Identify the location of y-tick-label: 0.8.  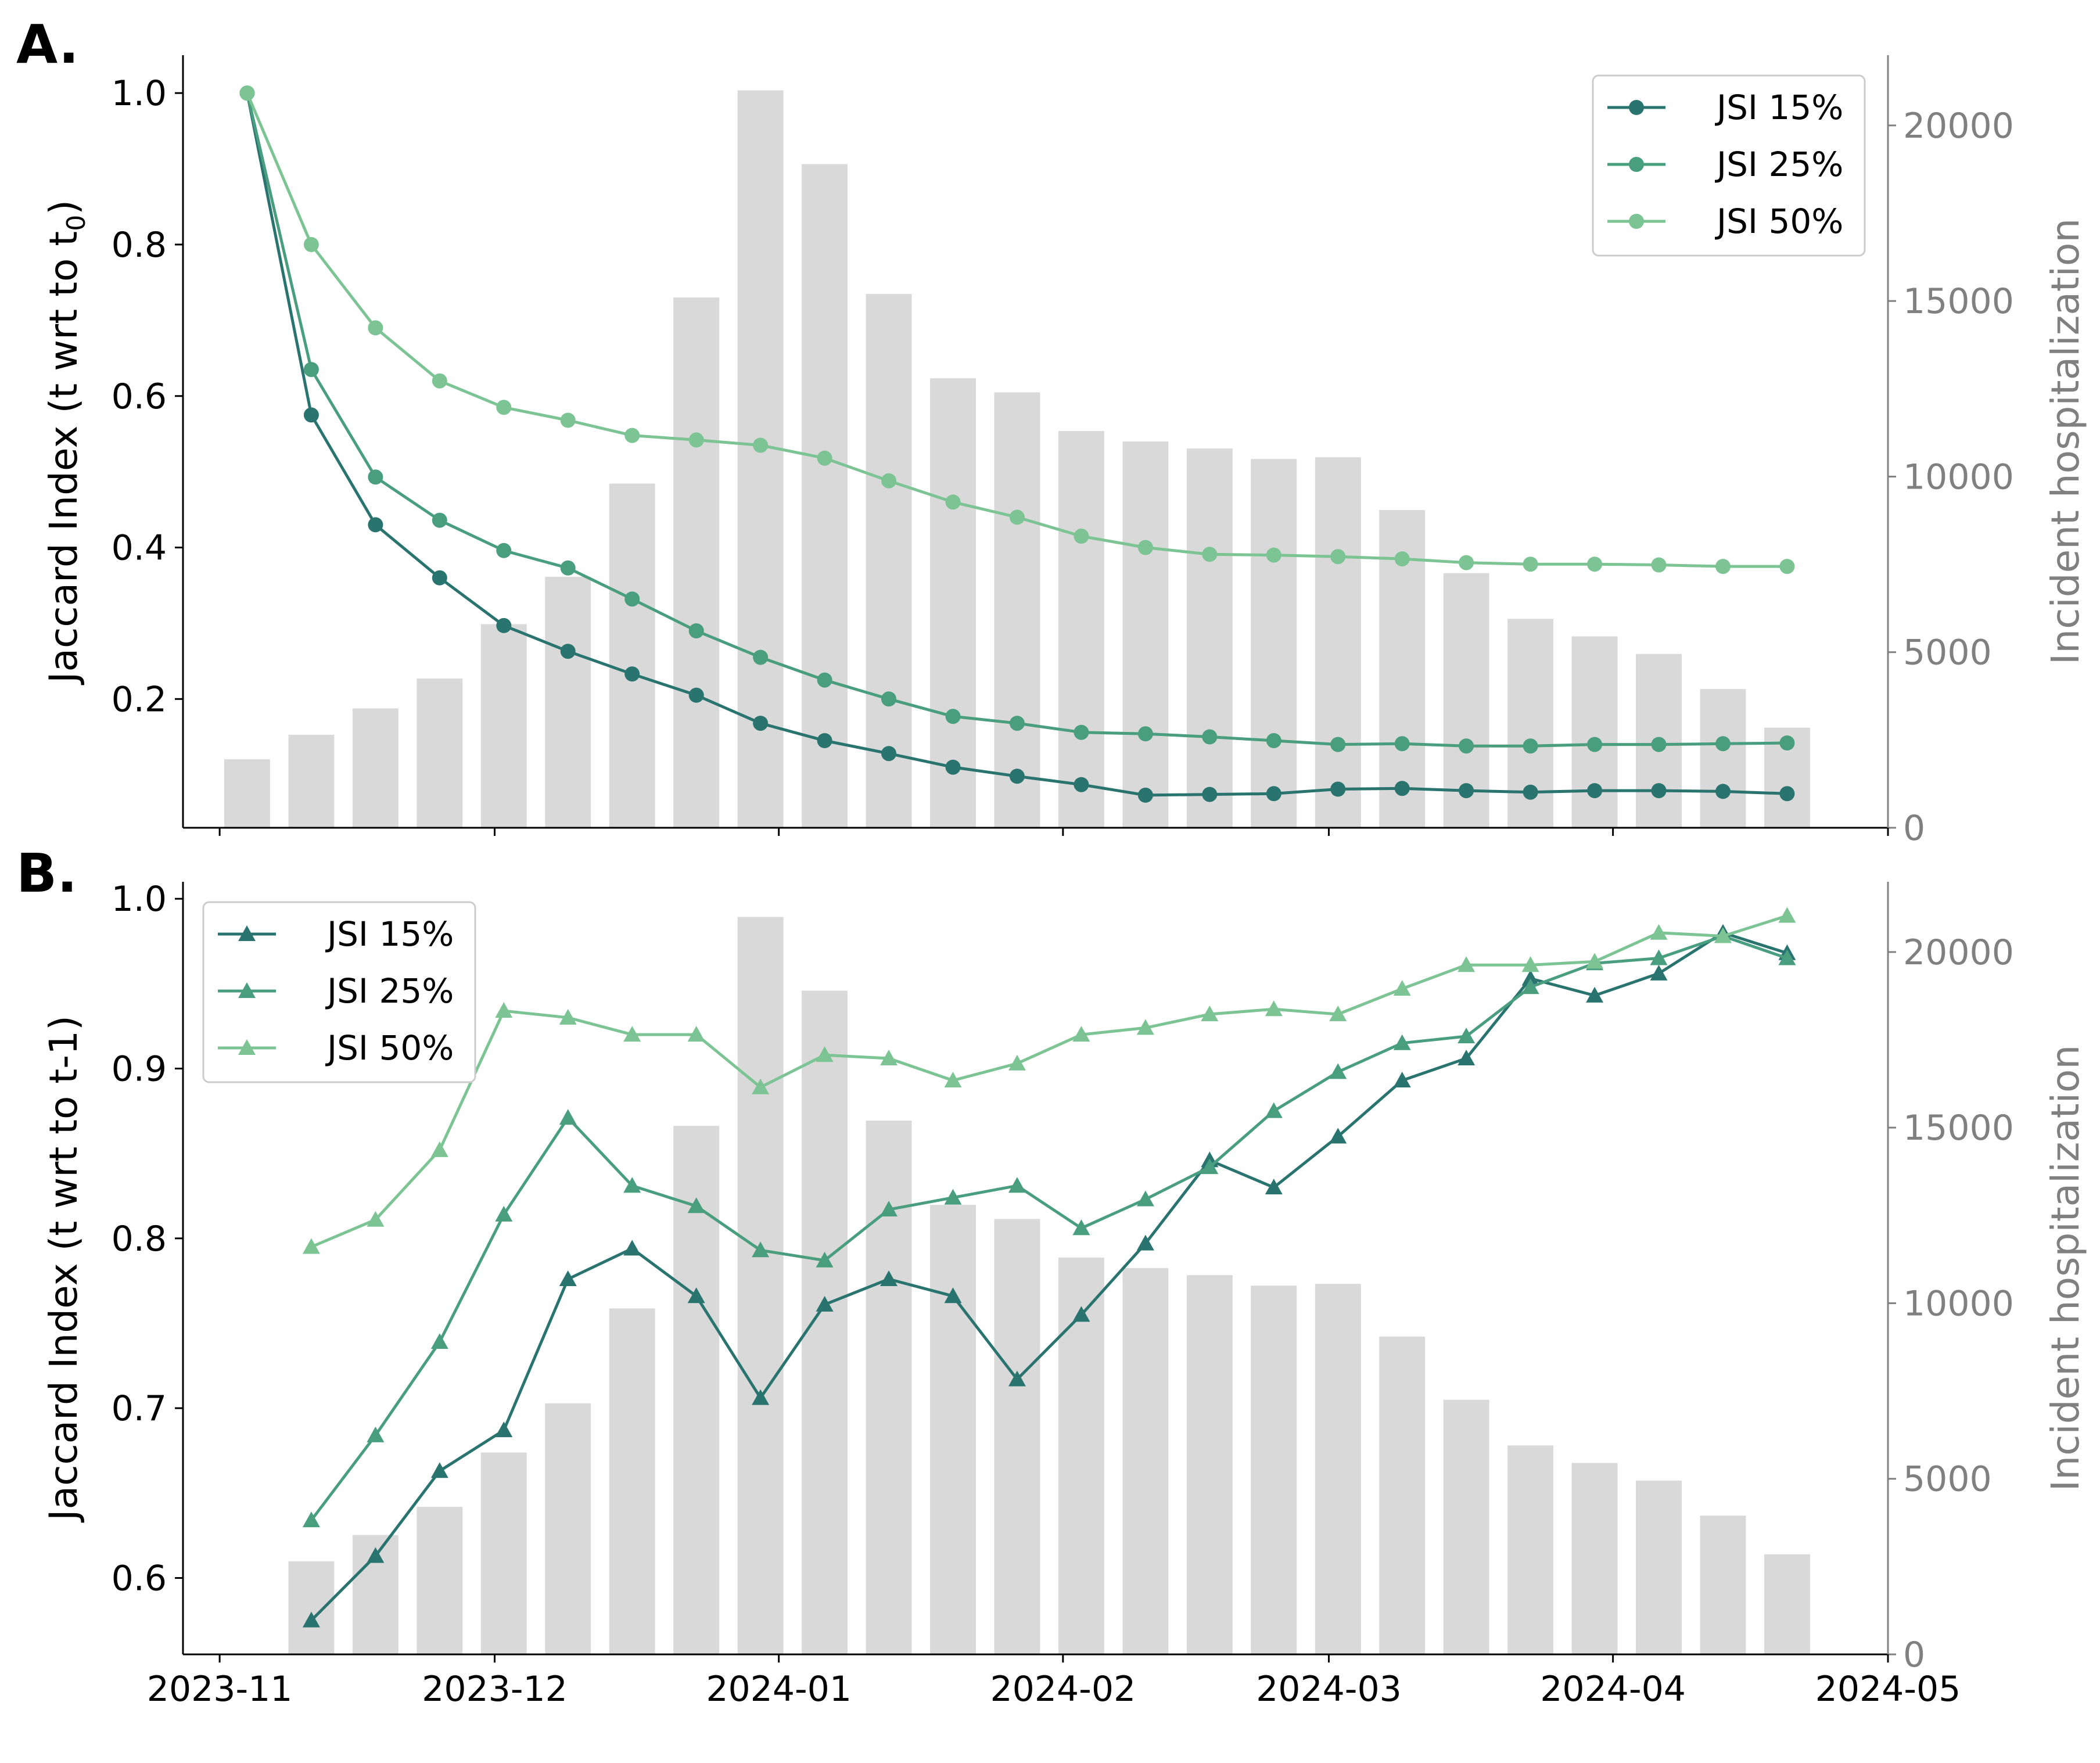
(140, 1239).